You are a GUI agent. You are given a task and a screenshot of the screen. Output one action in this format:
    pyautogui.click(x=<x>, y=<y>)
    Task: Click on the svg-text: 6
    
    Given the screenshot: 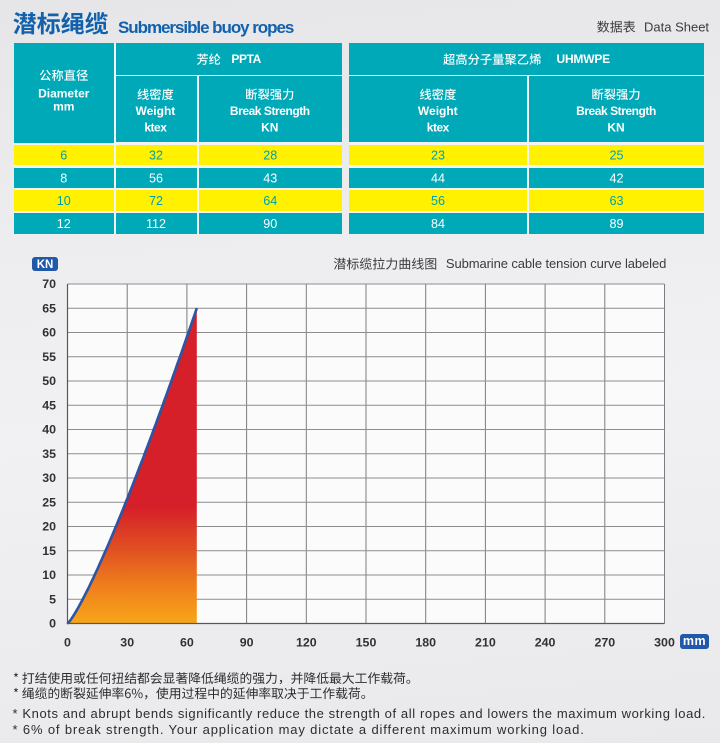 What is the action you would take?
    pyautogui.click(x=63, y=156)
    